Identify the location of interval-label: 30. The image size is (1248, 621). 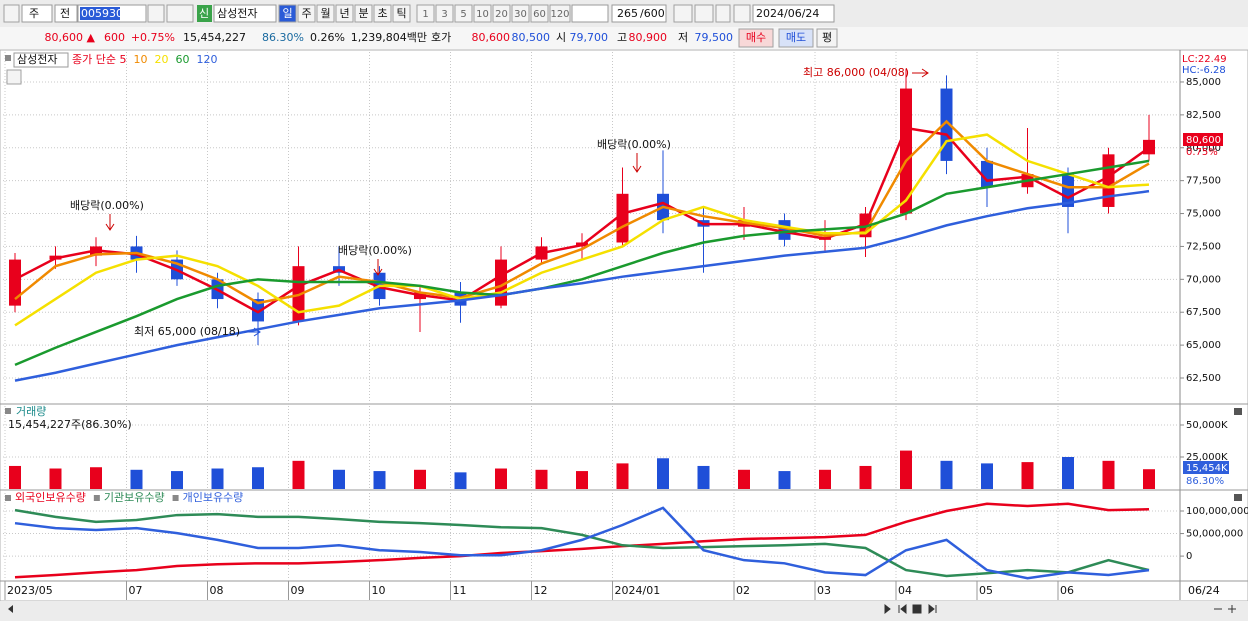
(520, 14).